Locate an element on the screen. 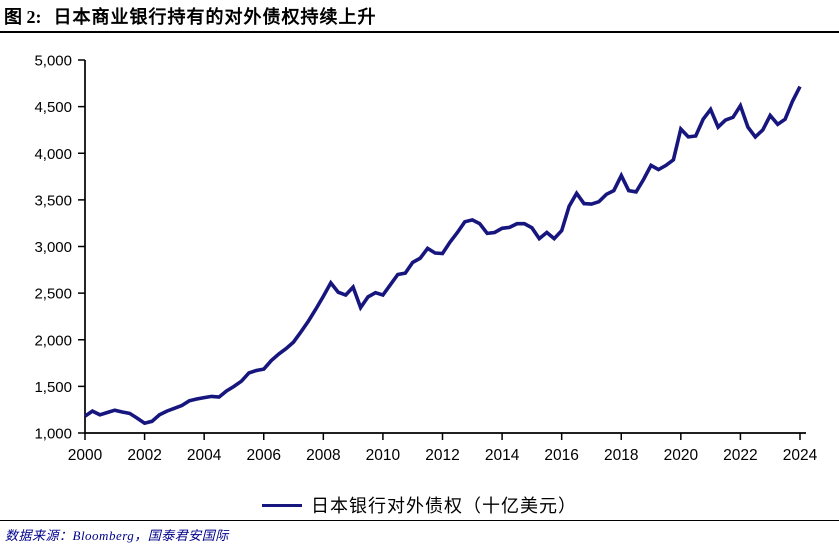 The image size is (839, 547). x-tick-label: 2018 is located at coordinates (621, 455).